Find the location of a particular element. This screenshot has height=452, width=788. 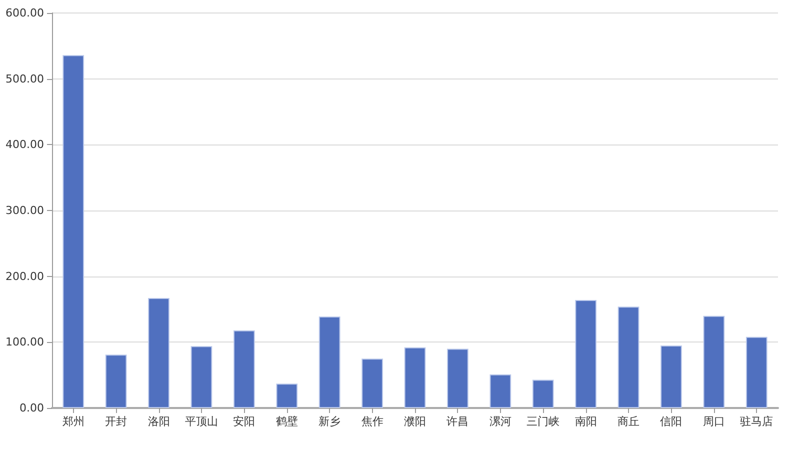

y-tick-label: 200.00 is located at coordinates (25, 276).